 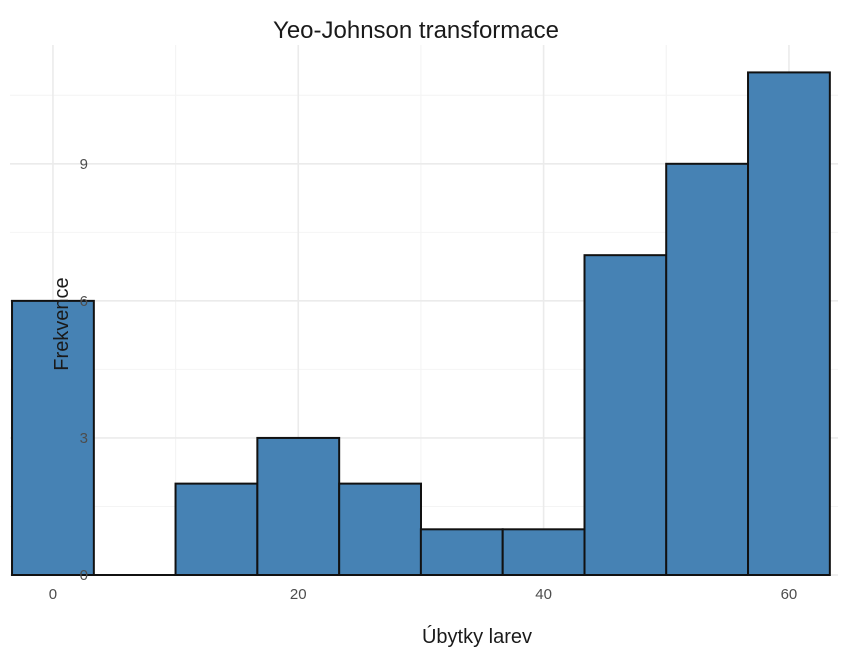 What do you see at coordinates (543, 594) in the screenshot?
I see `x-tick-label: 40` at bounding box center [543, 594].